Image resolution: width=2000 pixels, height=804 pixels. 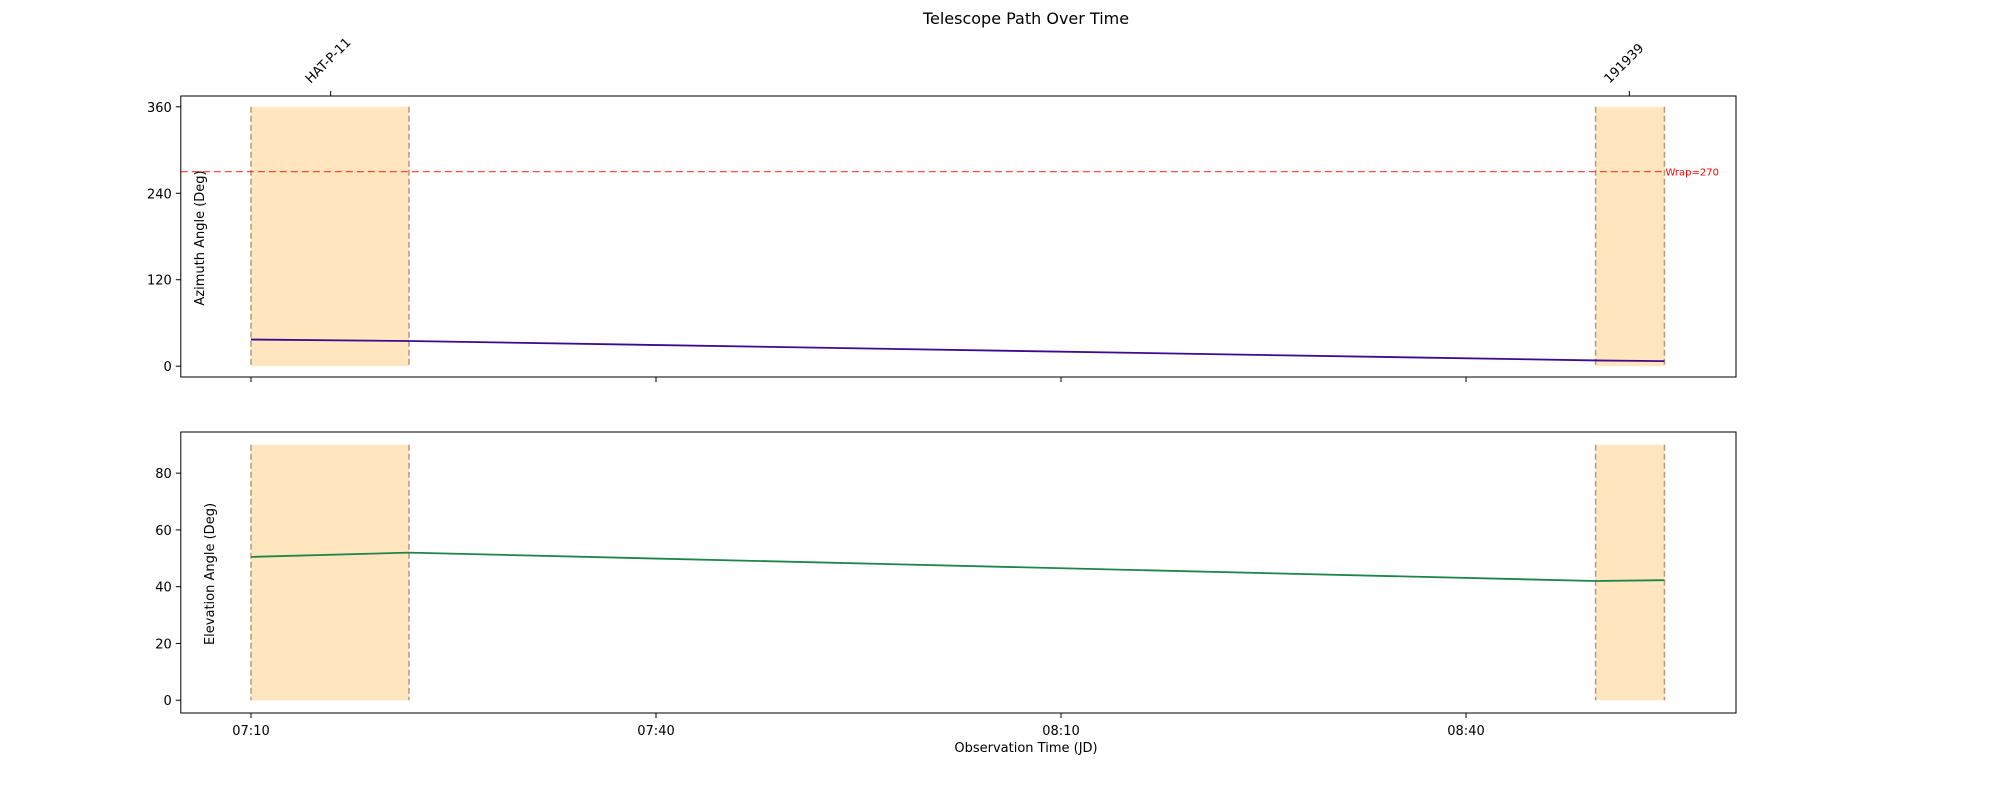 I want to click on target-label-1: HAT-P-11, so click(x=329, y=61).